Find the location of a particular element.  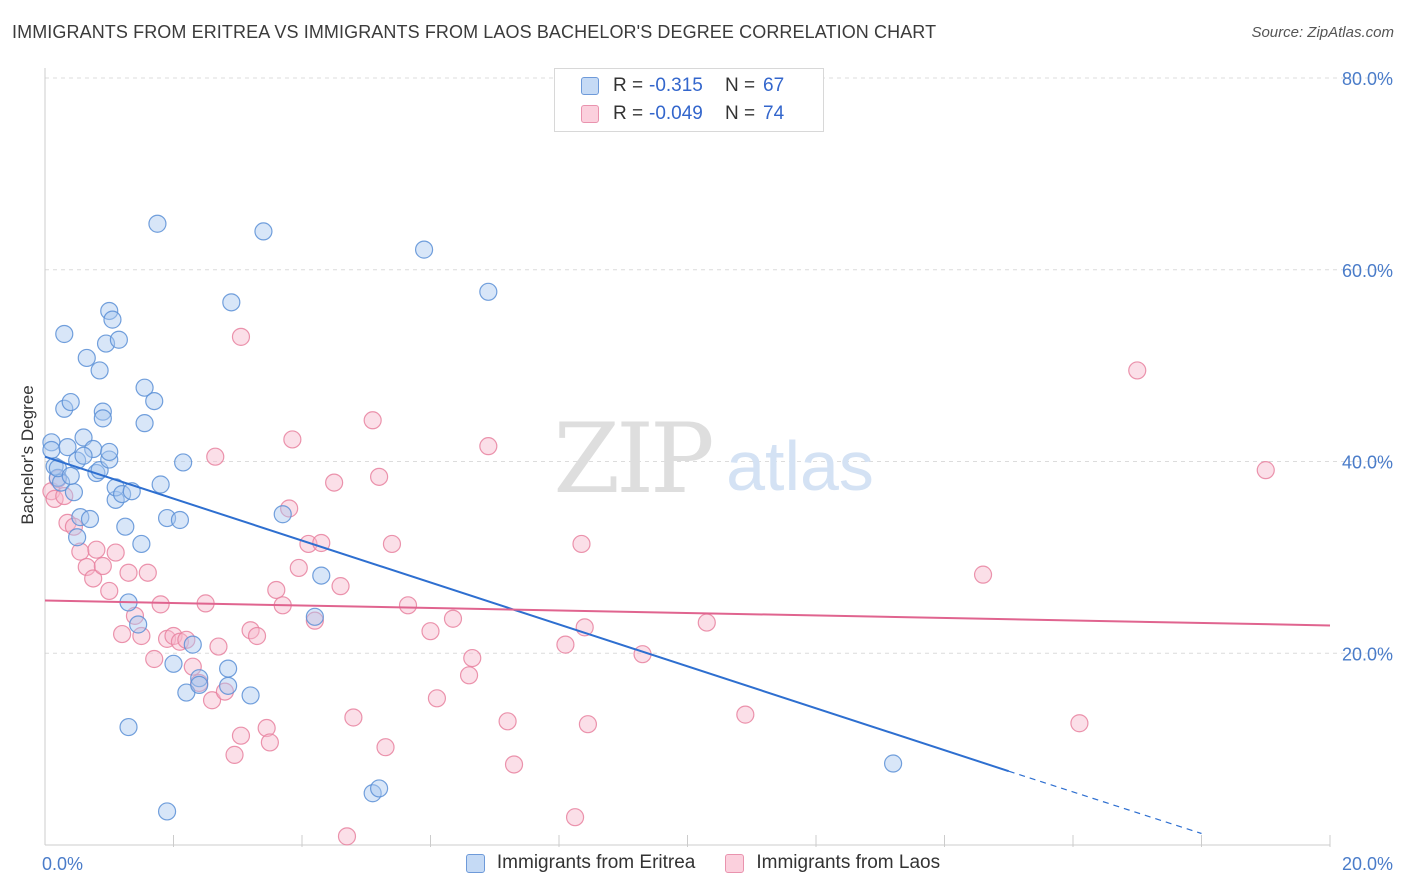

series-label-laos: Immigrants from Laos is located at coordinates (848, 862).